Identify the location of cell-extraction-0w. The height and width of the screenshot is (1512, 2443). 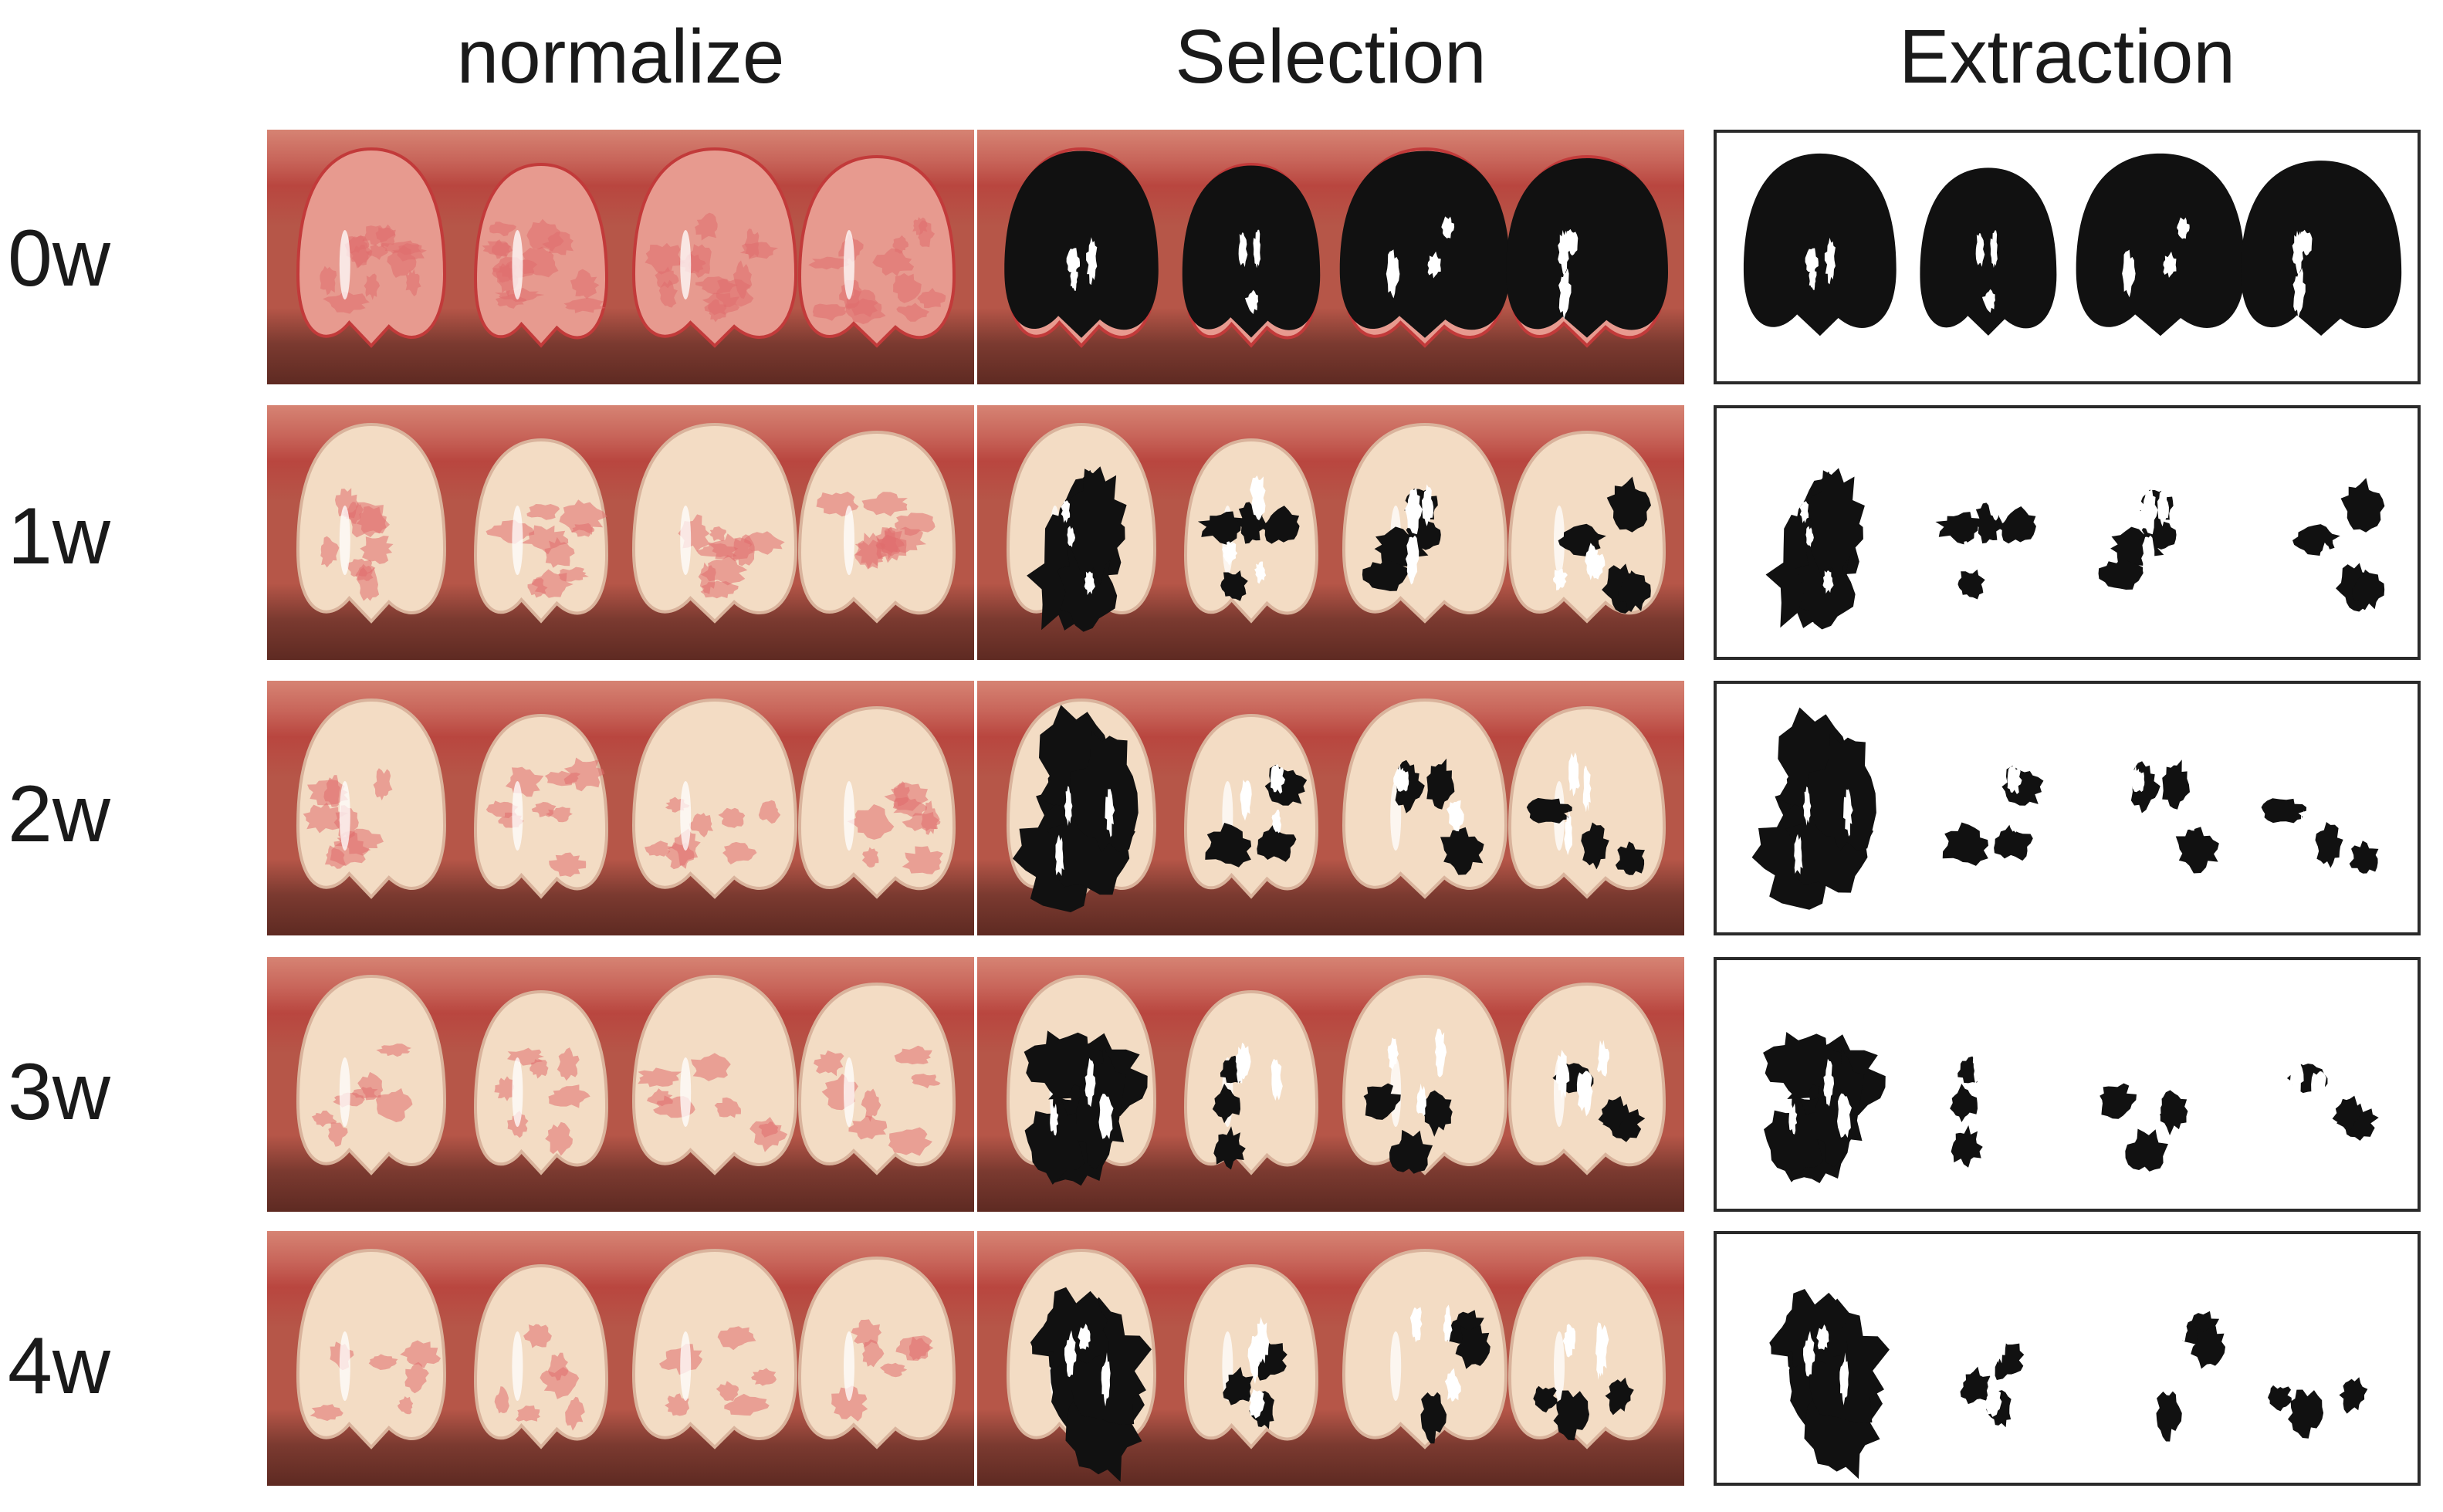
(2067, 257).